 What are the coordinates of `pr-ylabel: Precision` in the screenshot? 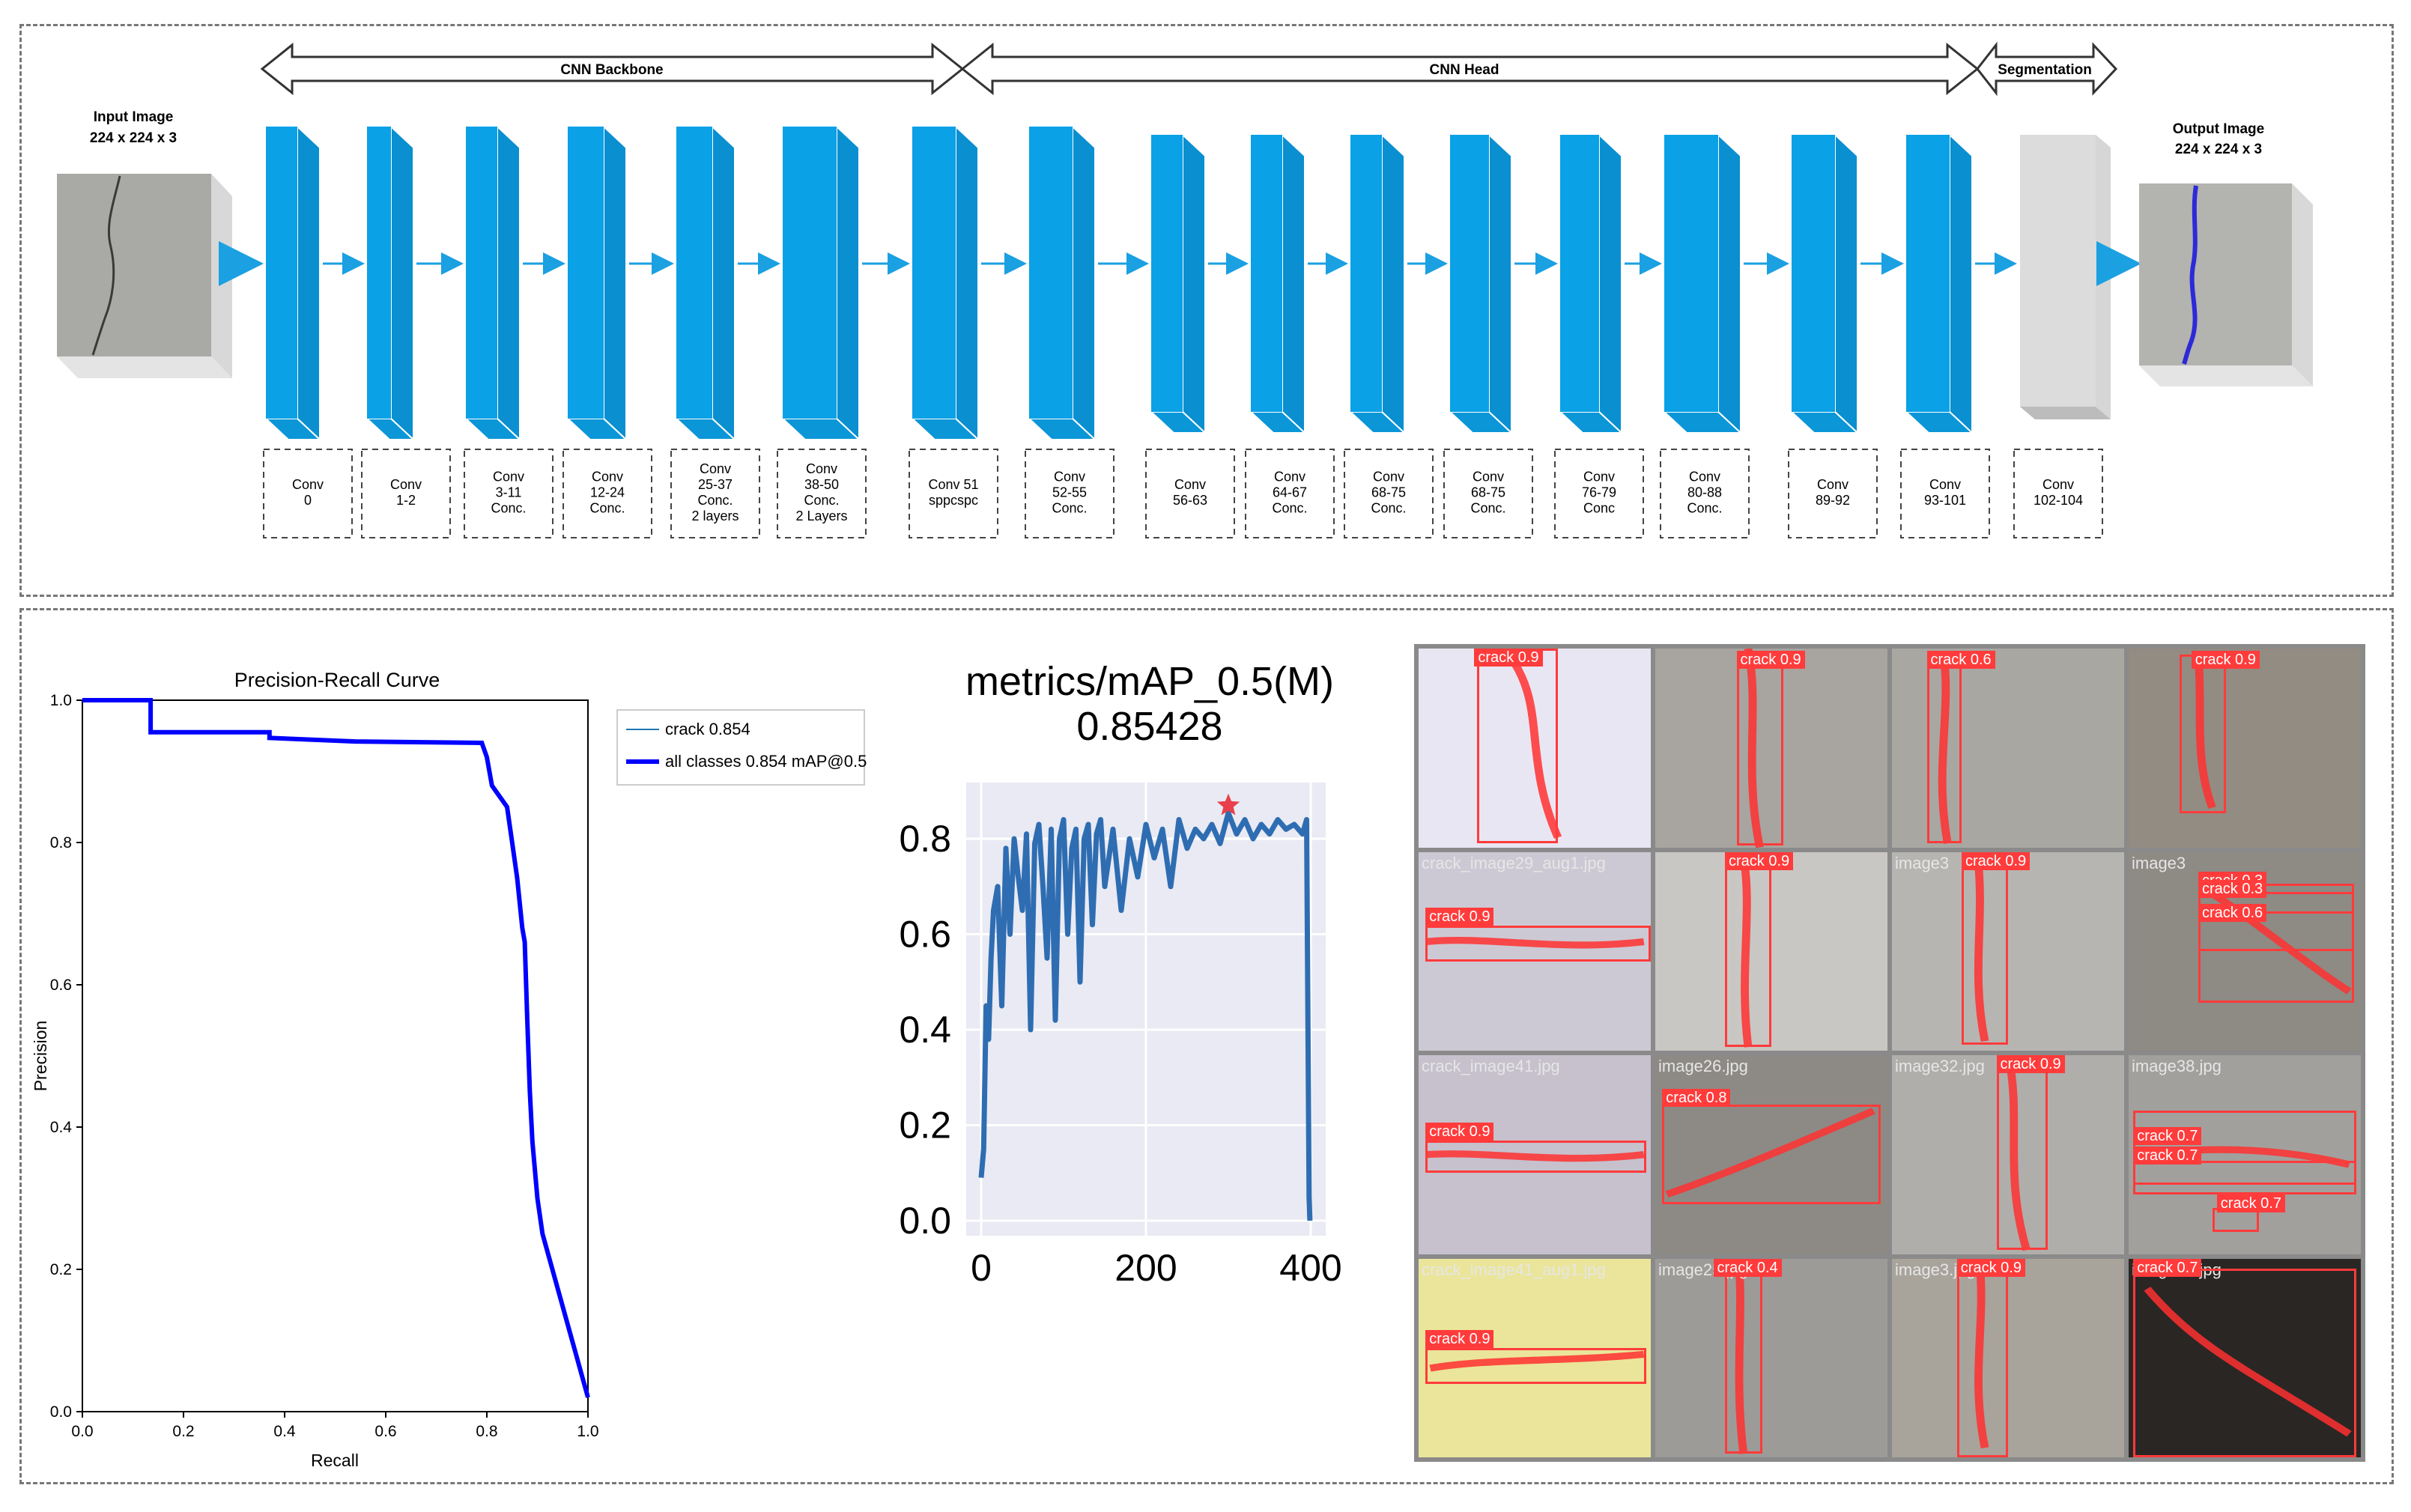 It's located at (40, 1056).